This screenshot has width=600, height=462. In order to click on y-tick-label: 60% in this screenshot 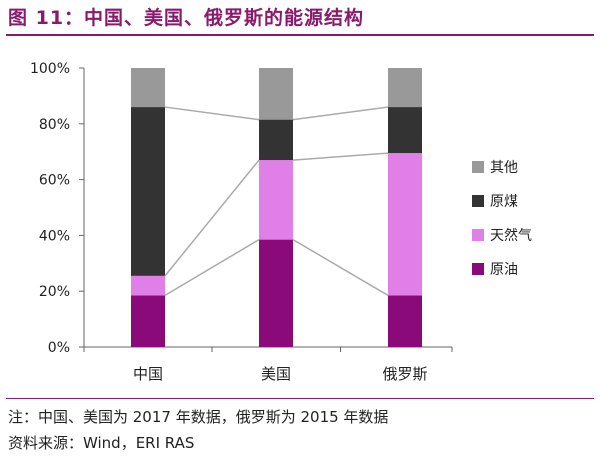, I will do `click(54, 181)`.